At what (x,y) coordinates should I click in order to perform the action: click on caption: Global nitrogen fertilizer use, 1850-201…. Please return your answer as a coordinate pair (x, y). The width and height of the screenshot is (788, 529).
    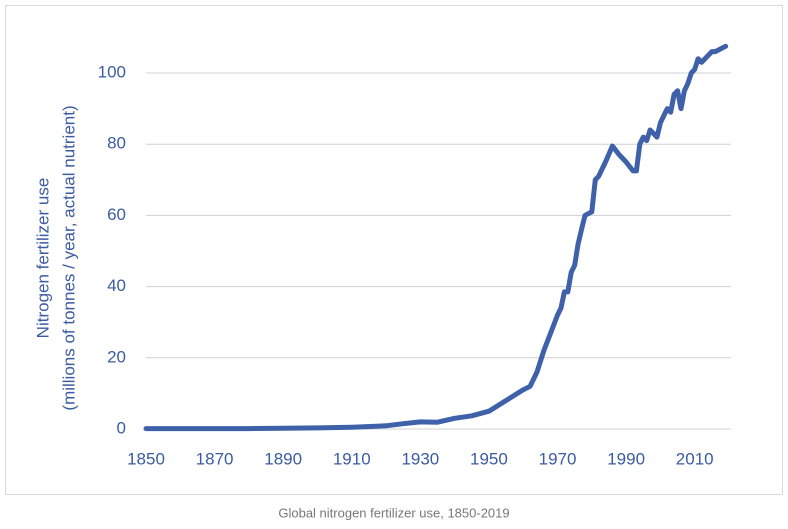
    Looking at the image, I should click on (393, 512).